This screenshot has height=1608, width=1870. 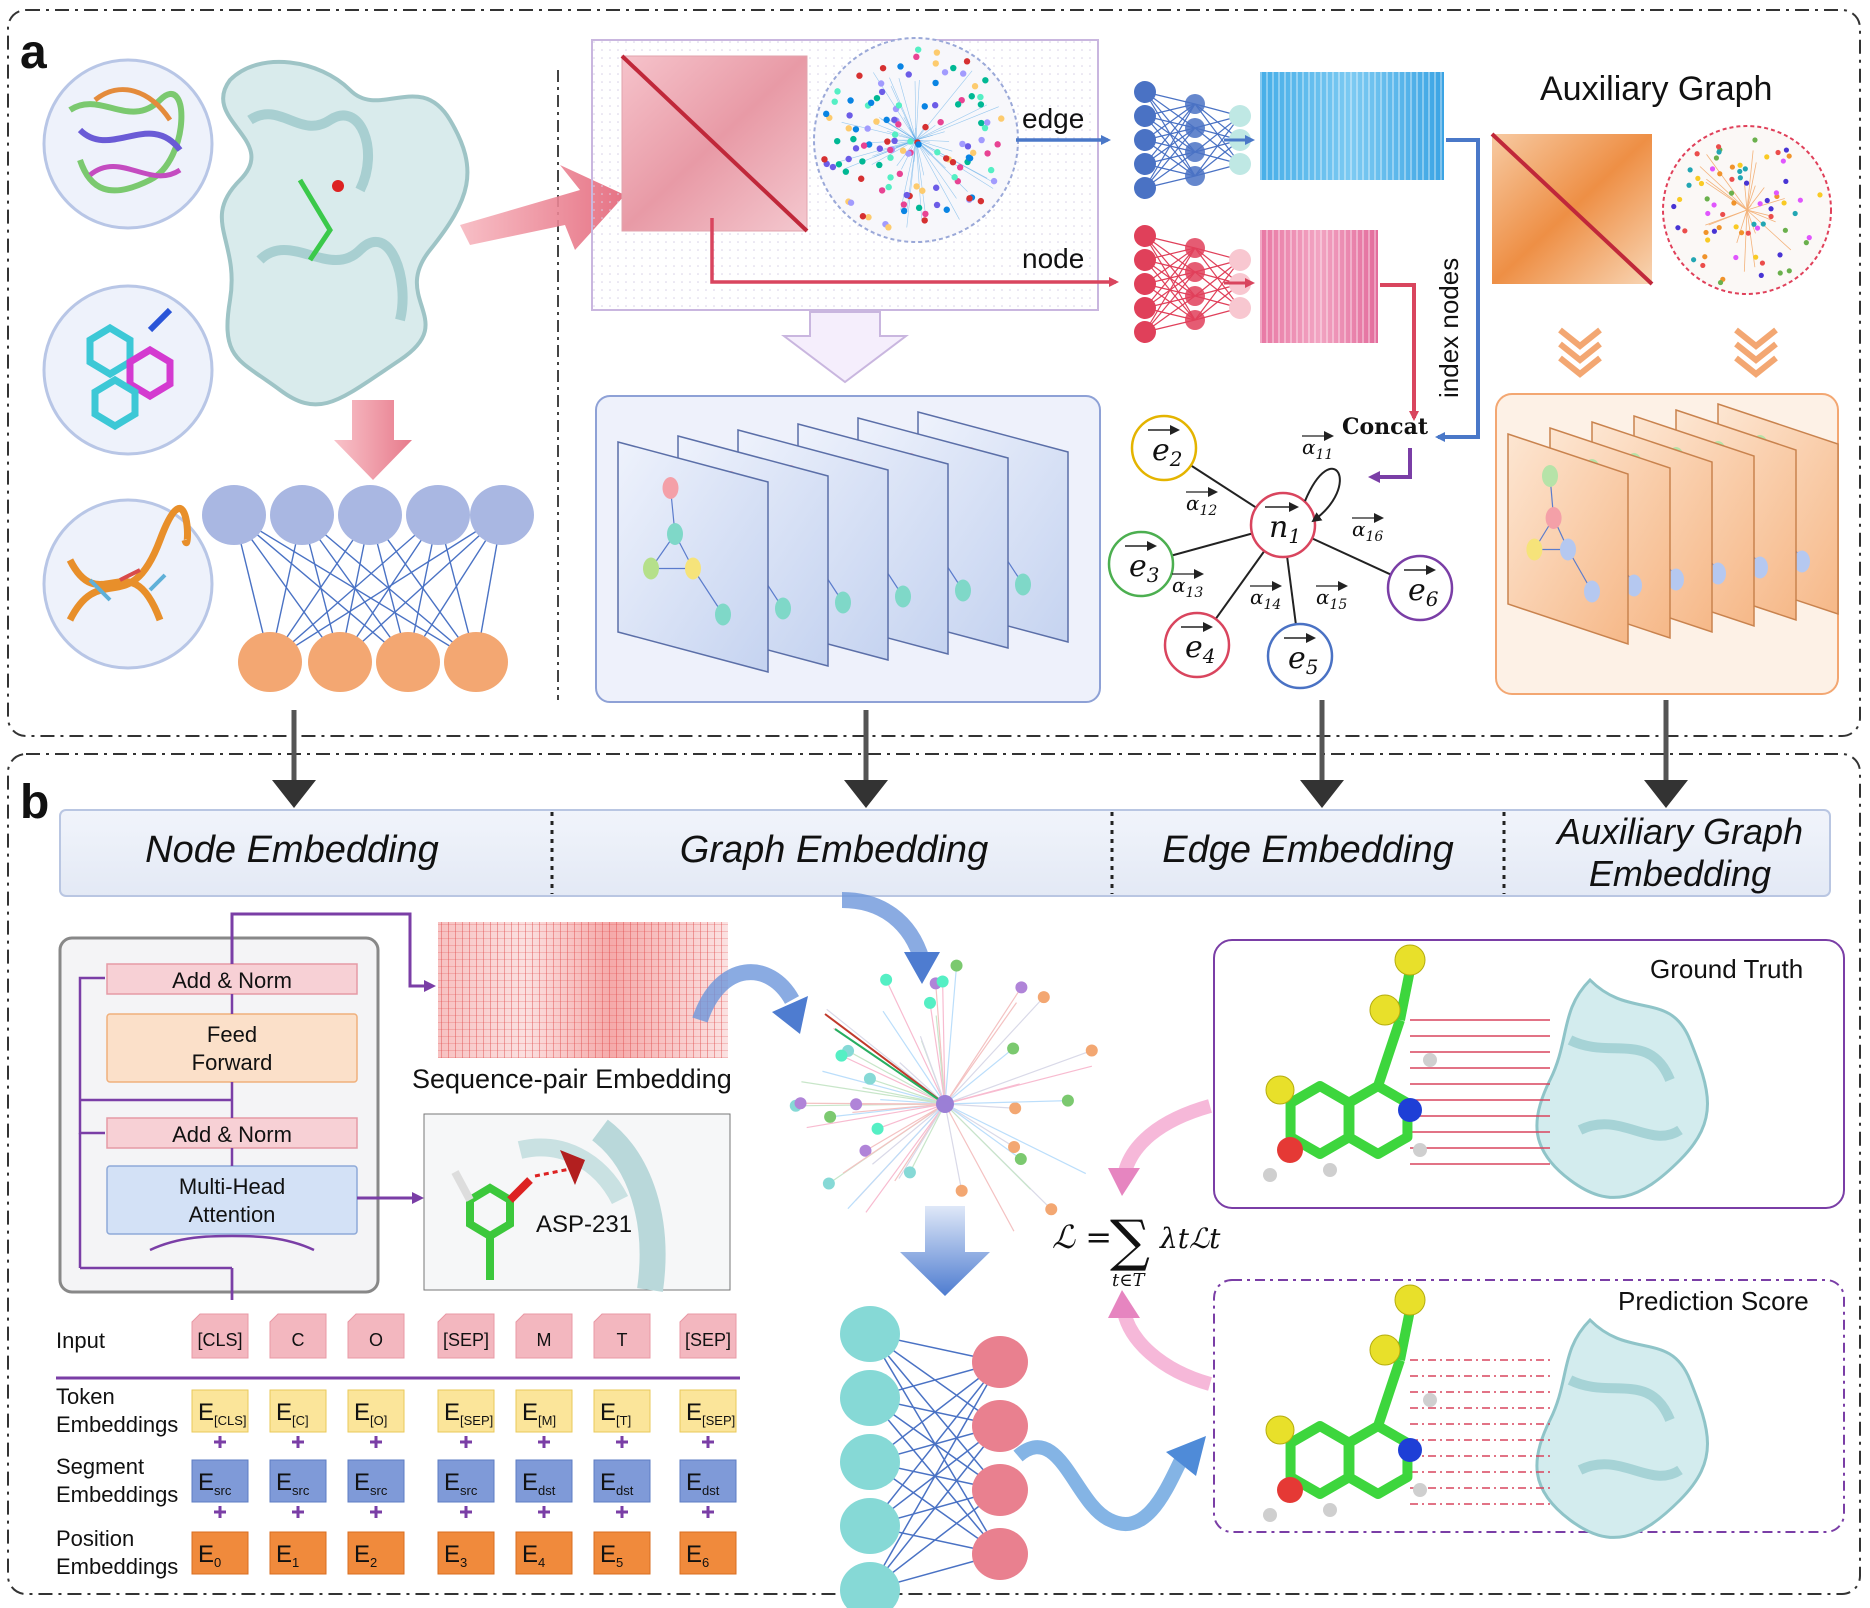 What do you see at coordinates (1265, 599) in the screenshot?
I see `attn-weight-3: α14` at bounding box center [1265, 599].